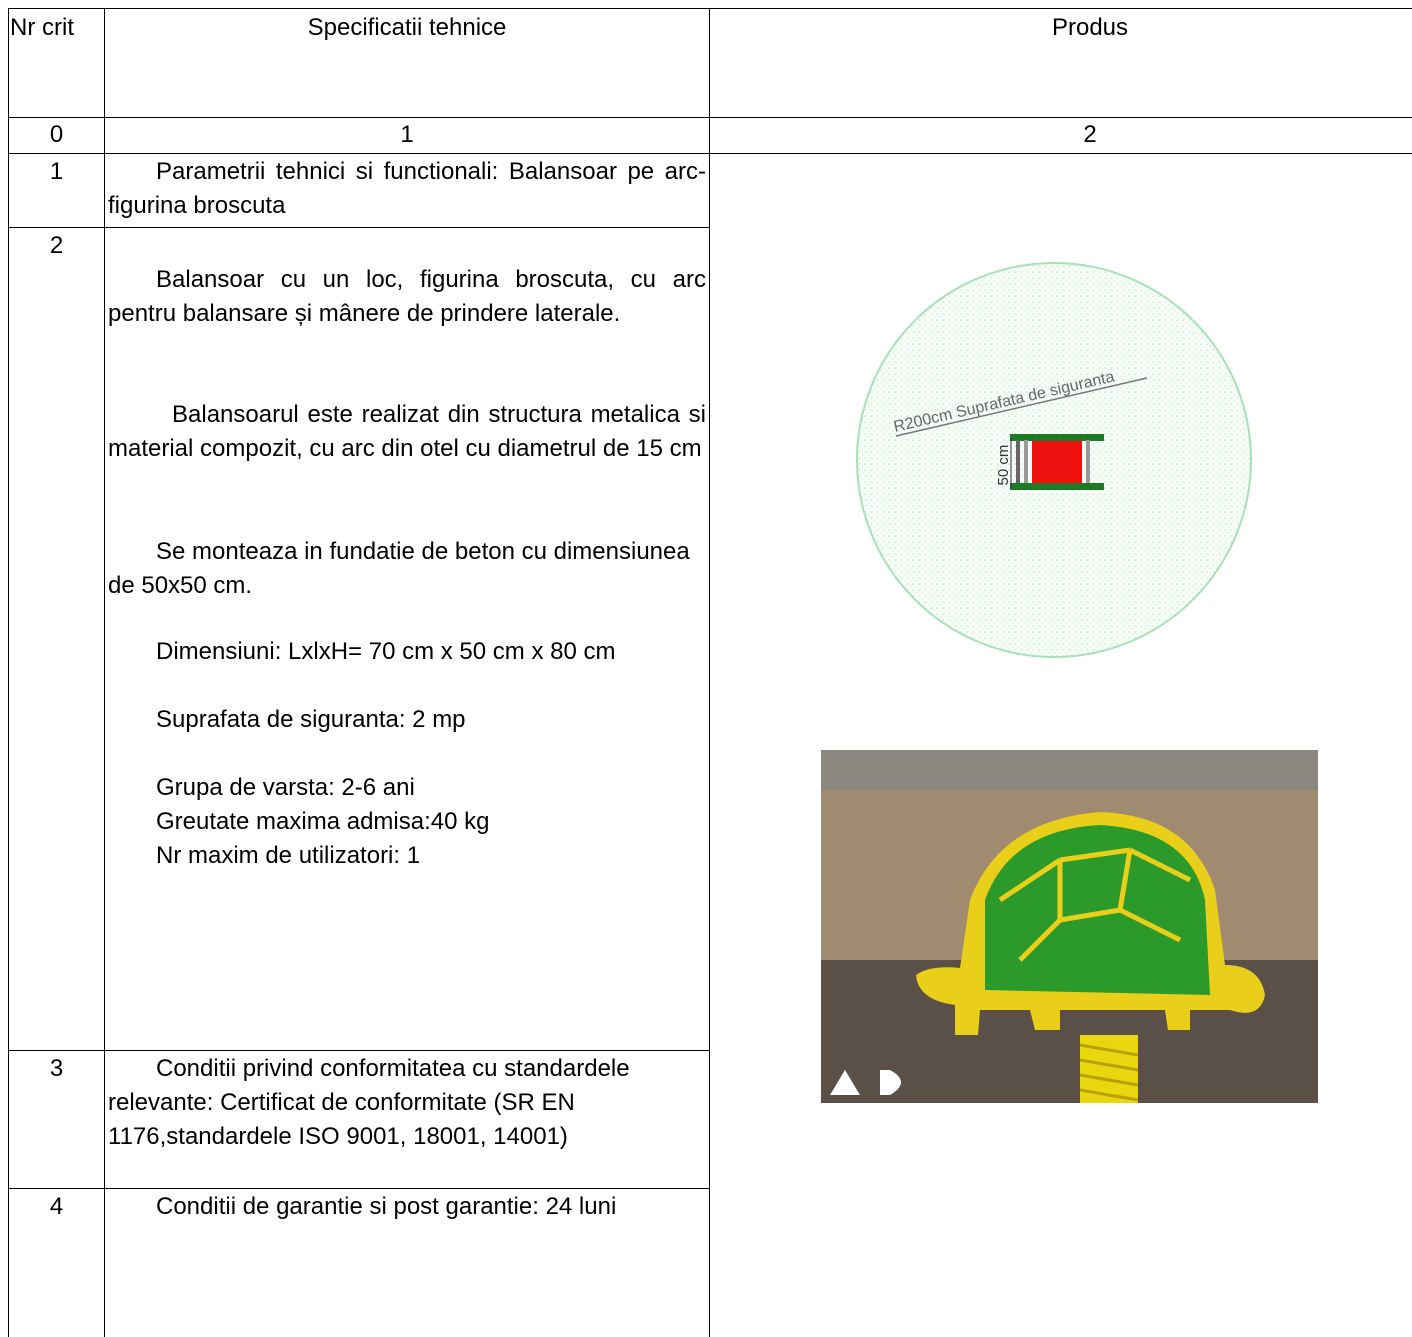 Image resolution: width=1412 pixels, height=1337 pixels. Describe the element at coordinates (56, 245) in the screenshot. I see `row-number: 2` at that location.